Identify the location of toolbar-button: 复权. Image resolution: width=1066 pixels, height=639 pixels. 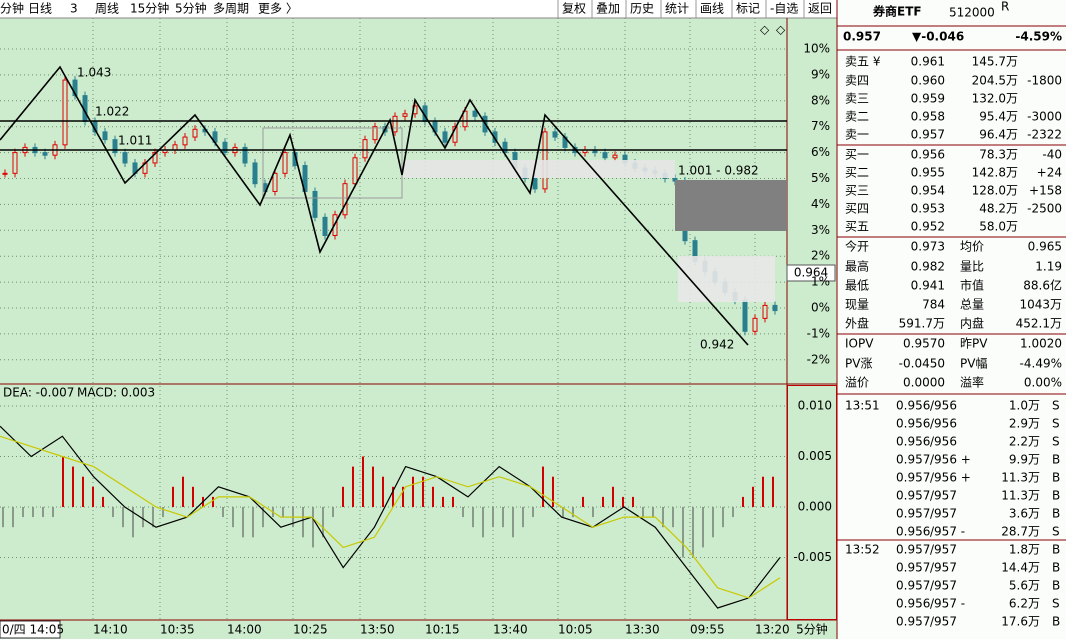
(574, 9).